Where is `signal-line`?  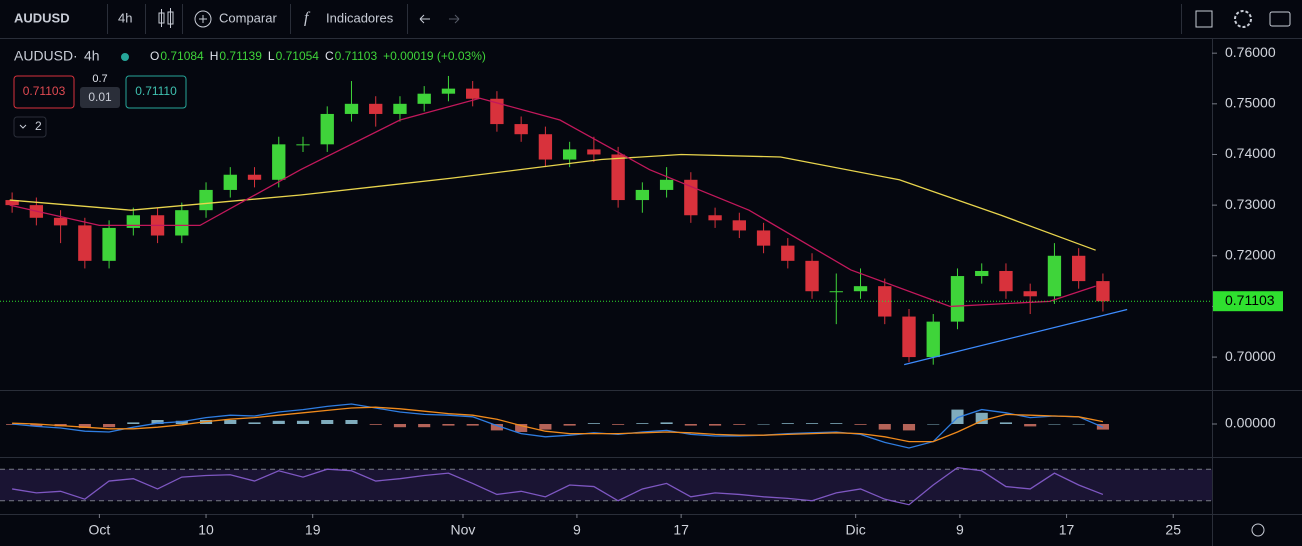 signal-line is located at coordinates (558, 424).